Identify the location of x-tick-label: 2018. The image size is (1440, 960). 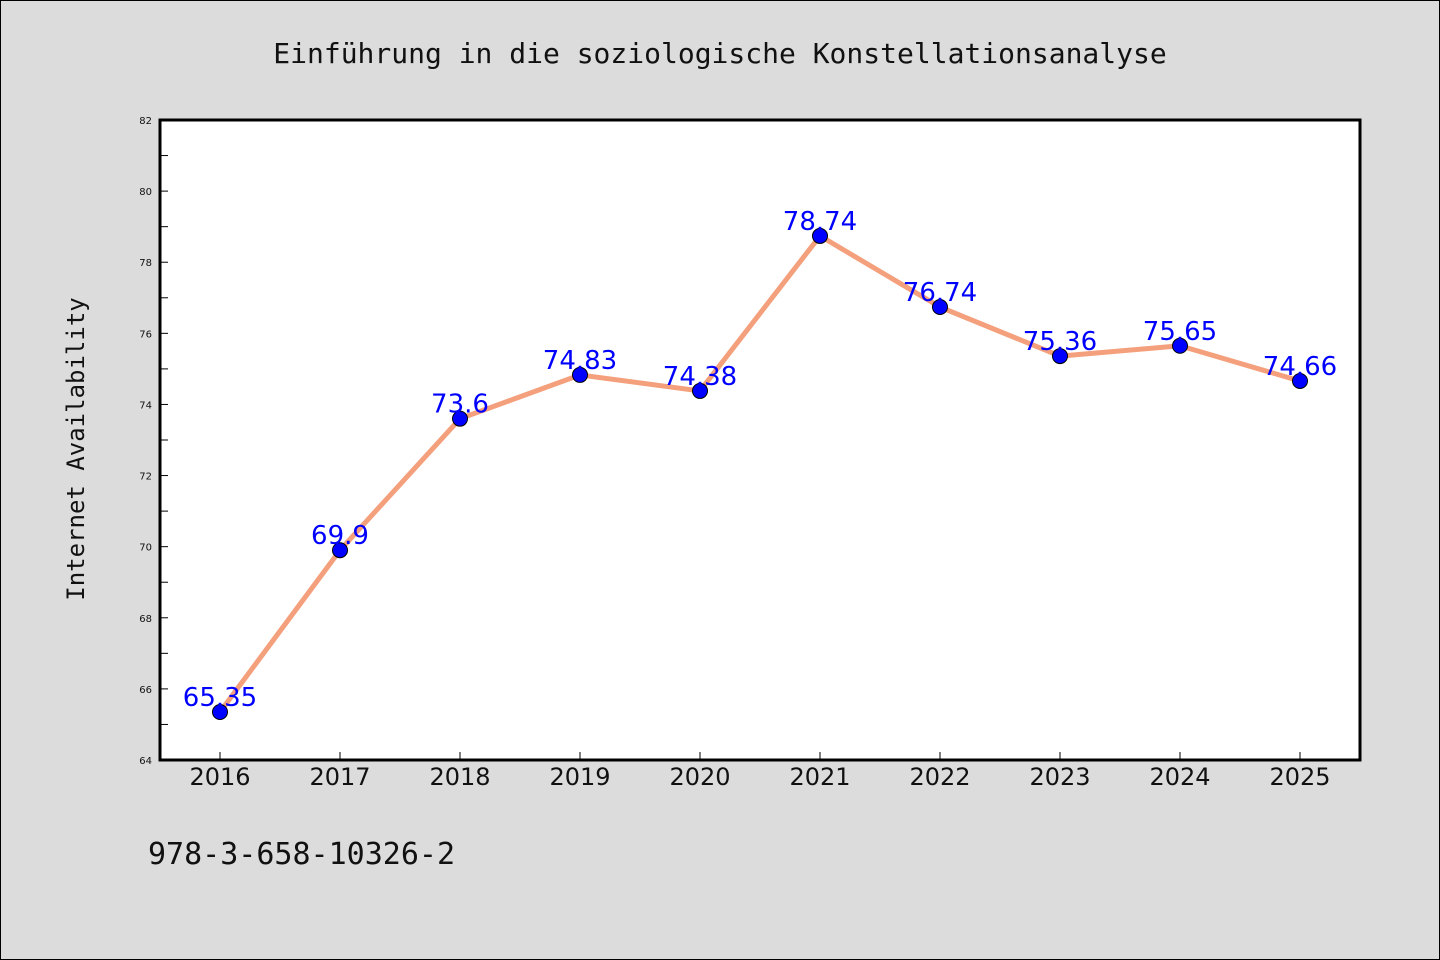
(459, 777).